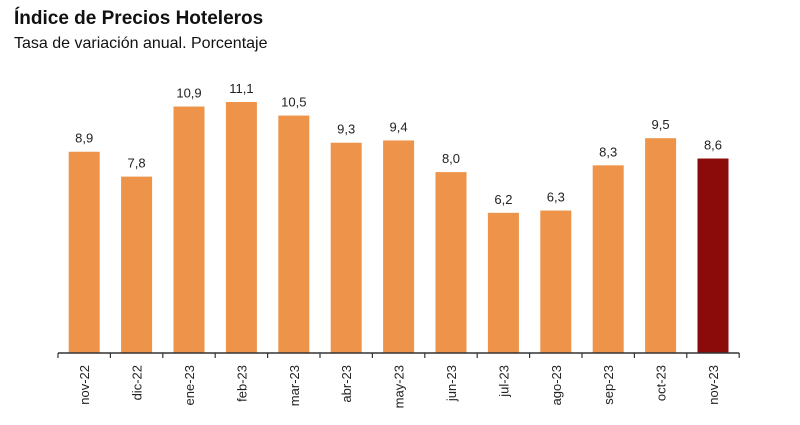 Image resolution: width=800 pixels, height=425 pixels. Describe the element at coordinates (661, 124) in the screenshot. I see `data-label: 9,5` at that location.